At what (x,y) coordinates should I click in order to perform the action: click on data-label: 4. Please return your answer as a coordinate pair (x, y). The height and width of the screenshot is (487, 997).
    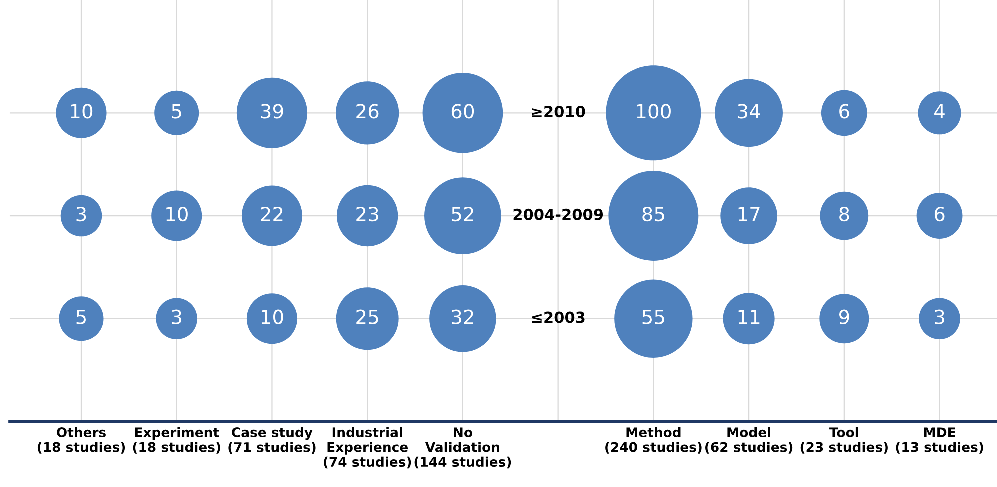
    Looking at the image, I should click on (939, 111).